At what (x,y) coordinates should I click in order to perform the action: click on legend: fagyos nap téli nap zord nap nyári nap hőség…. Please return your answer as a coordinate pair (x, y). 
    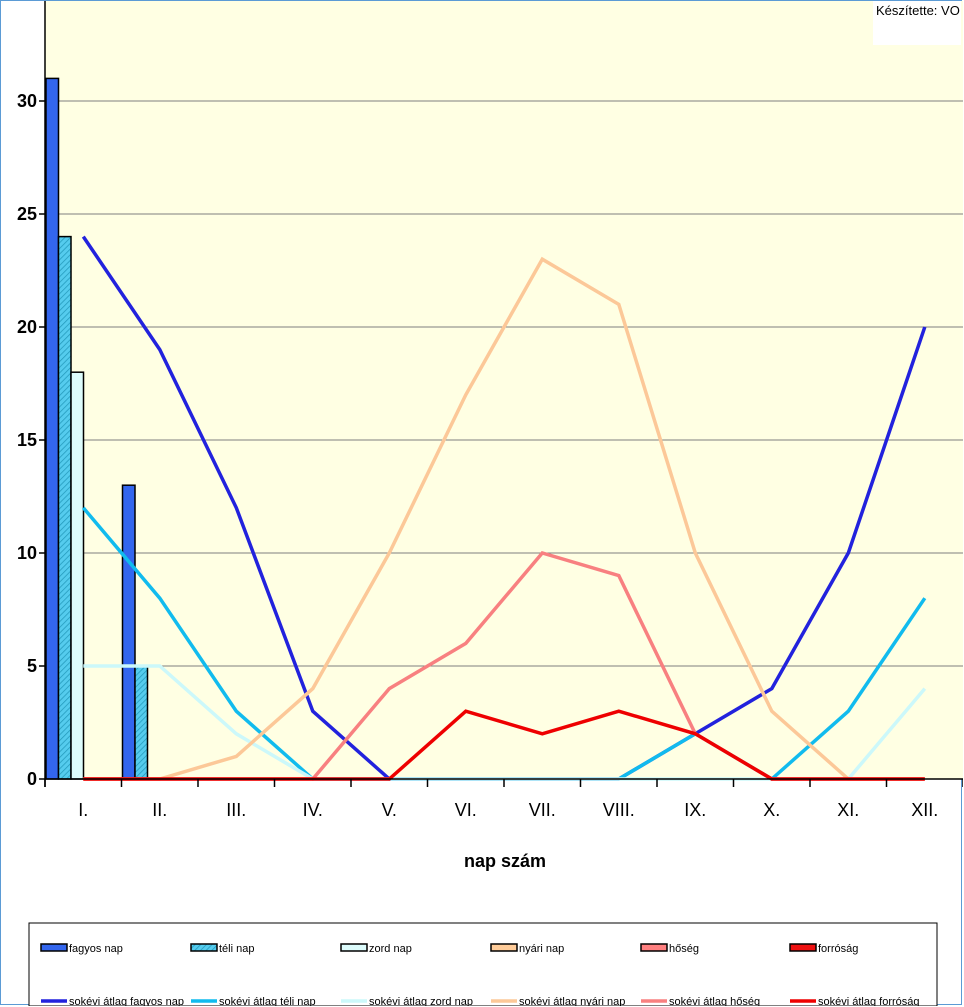
    Looking at the image, I should click on (480, 974).